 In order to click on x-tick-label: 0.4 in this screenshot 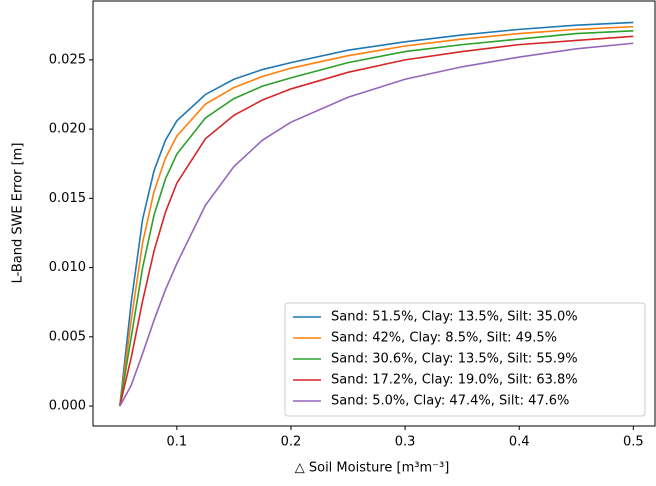, I will do `click(519, 442)`.